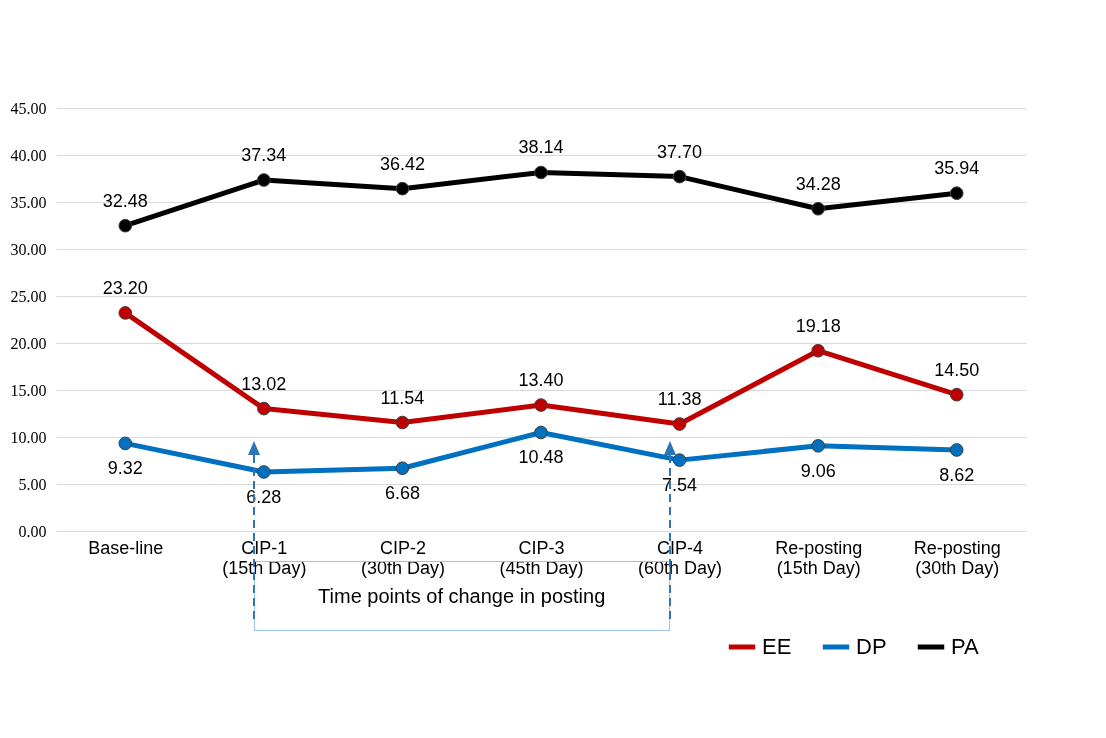 Image resolution: width=1106 pixels, height=738 pixels. I want to click on data-label: 13.02, so click(264, 383).